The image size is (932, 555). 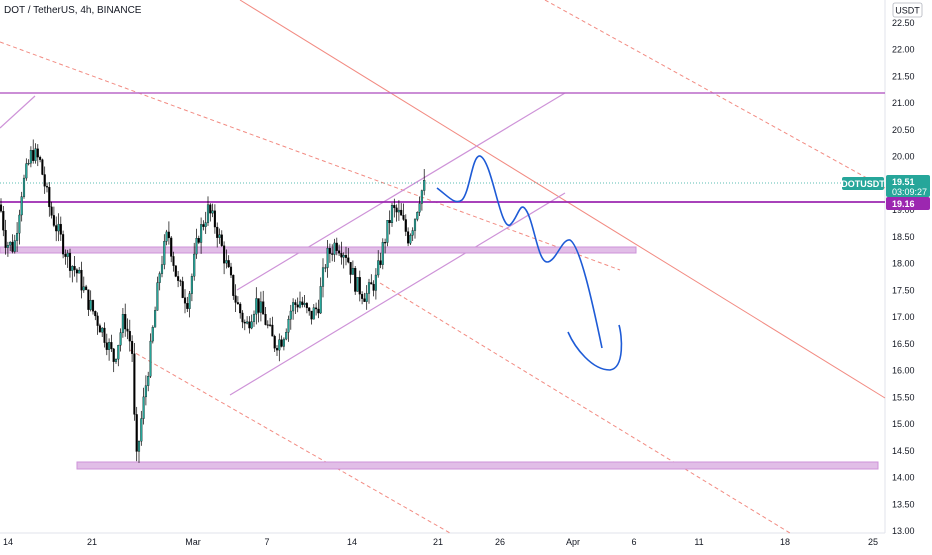 I want to click on uptrend-line-left, so click(x=18, y=112).